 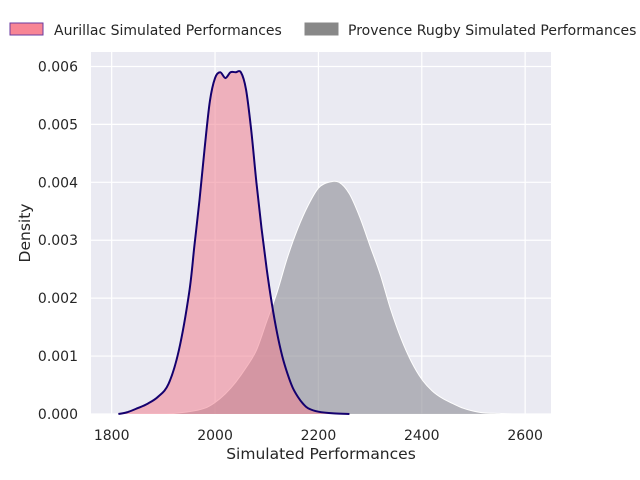 What do you see at coordinates (525, 436) in the screenshot?
I see `x-tick-label: 2600` at bounding box center [525, 436].